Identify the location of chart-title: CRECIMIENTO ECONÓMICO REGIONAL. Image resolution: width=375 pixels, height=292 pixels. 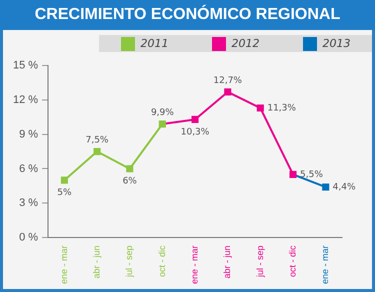
(187, 15).